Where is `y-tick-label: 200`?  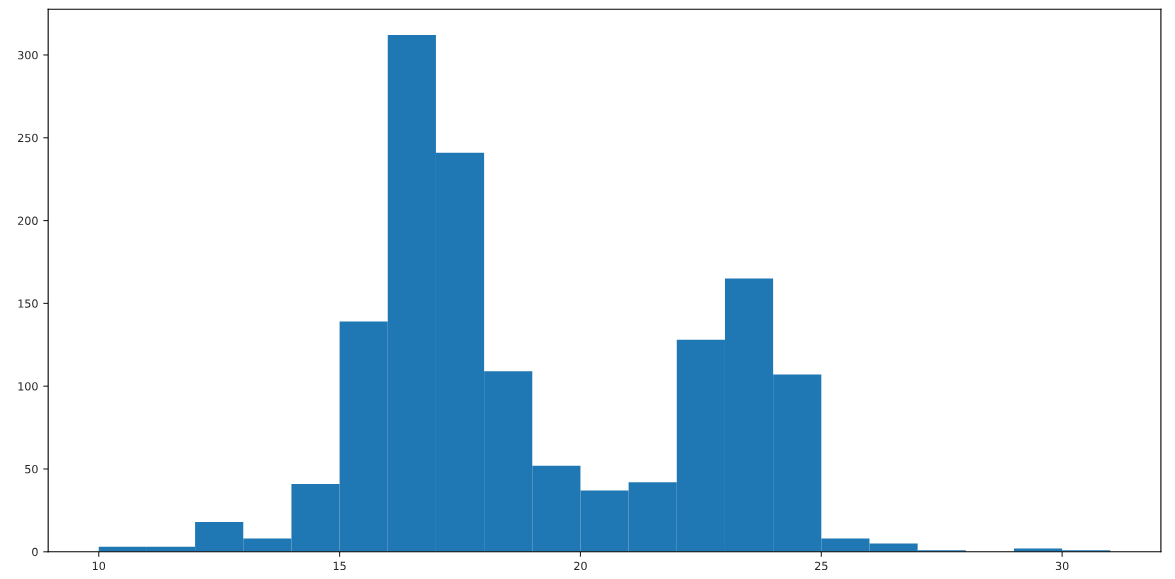 y-tick-label: 200 is located at coordinates (28, 220).